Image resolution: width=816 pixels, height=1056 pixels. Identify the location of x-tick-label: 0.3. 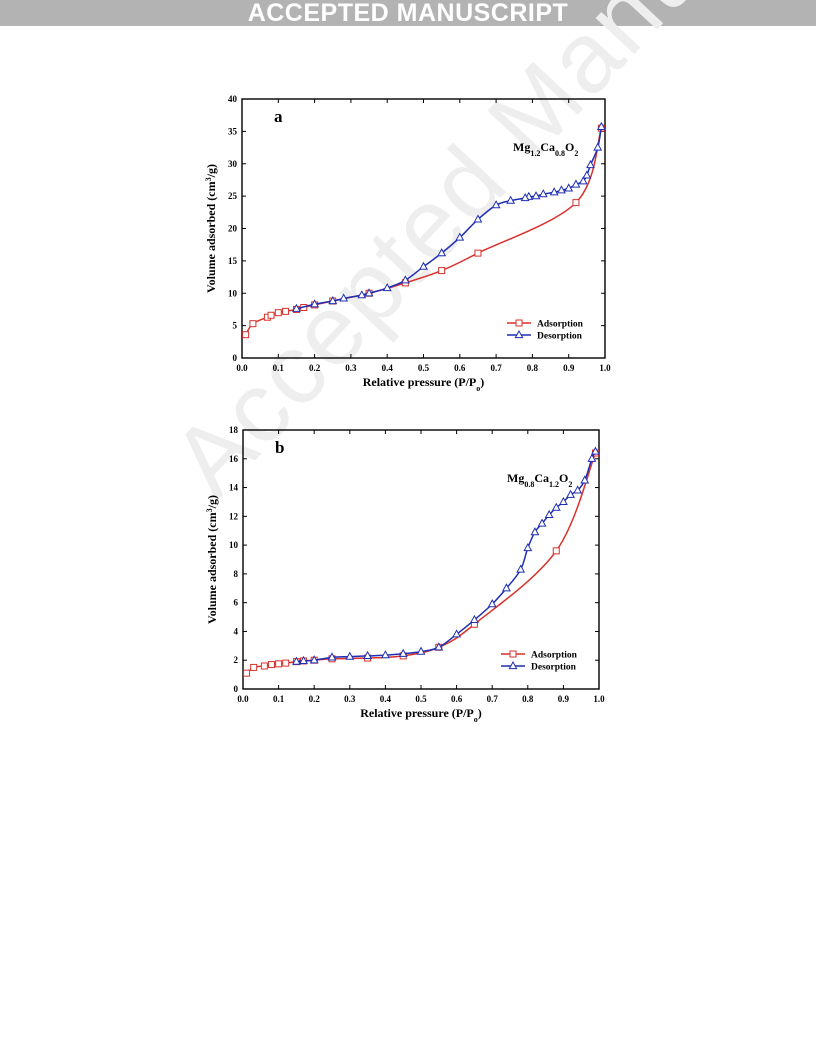
(350, 699).